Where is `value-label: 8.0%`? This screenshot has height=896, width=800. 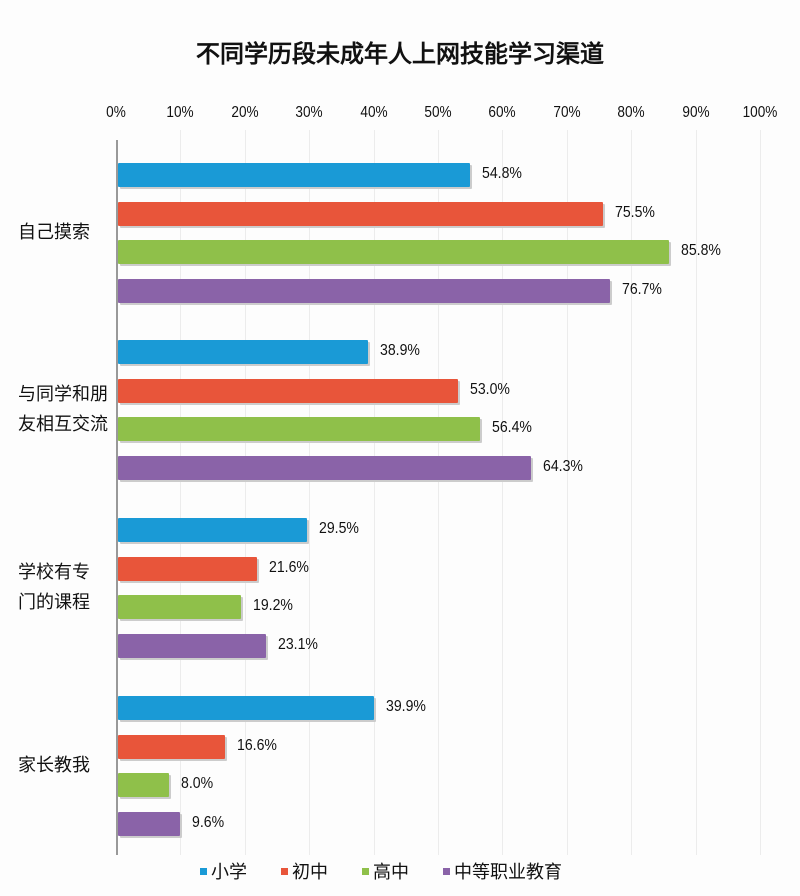 value-label: 8.0% is located at coordinates (197, 783).